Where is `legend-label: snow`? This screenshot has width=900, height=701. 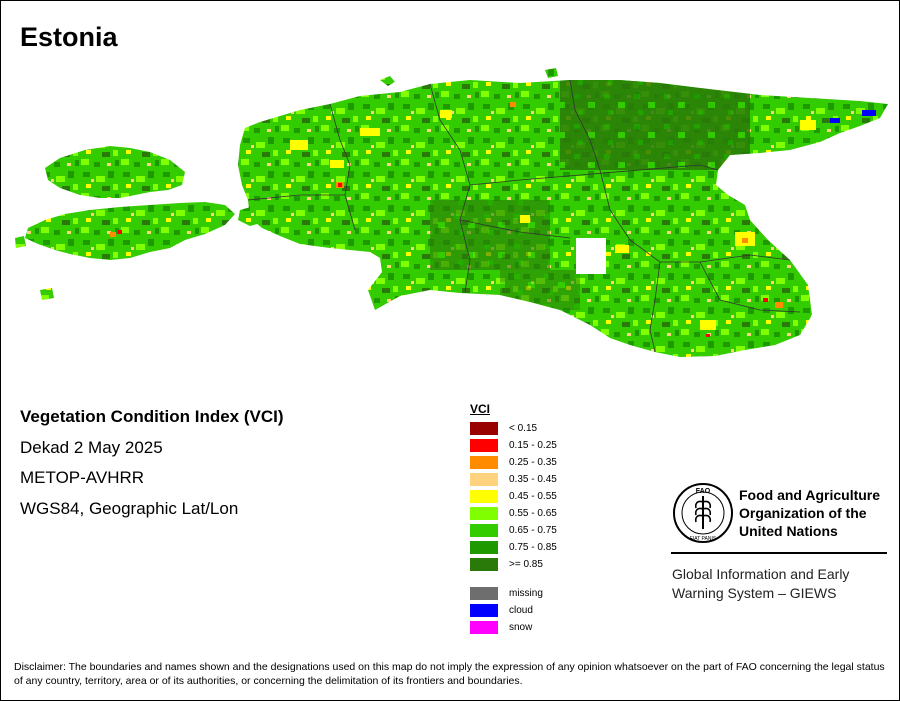
legend-label: snow is located at coordinates (521, 627).